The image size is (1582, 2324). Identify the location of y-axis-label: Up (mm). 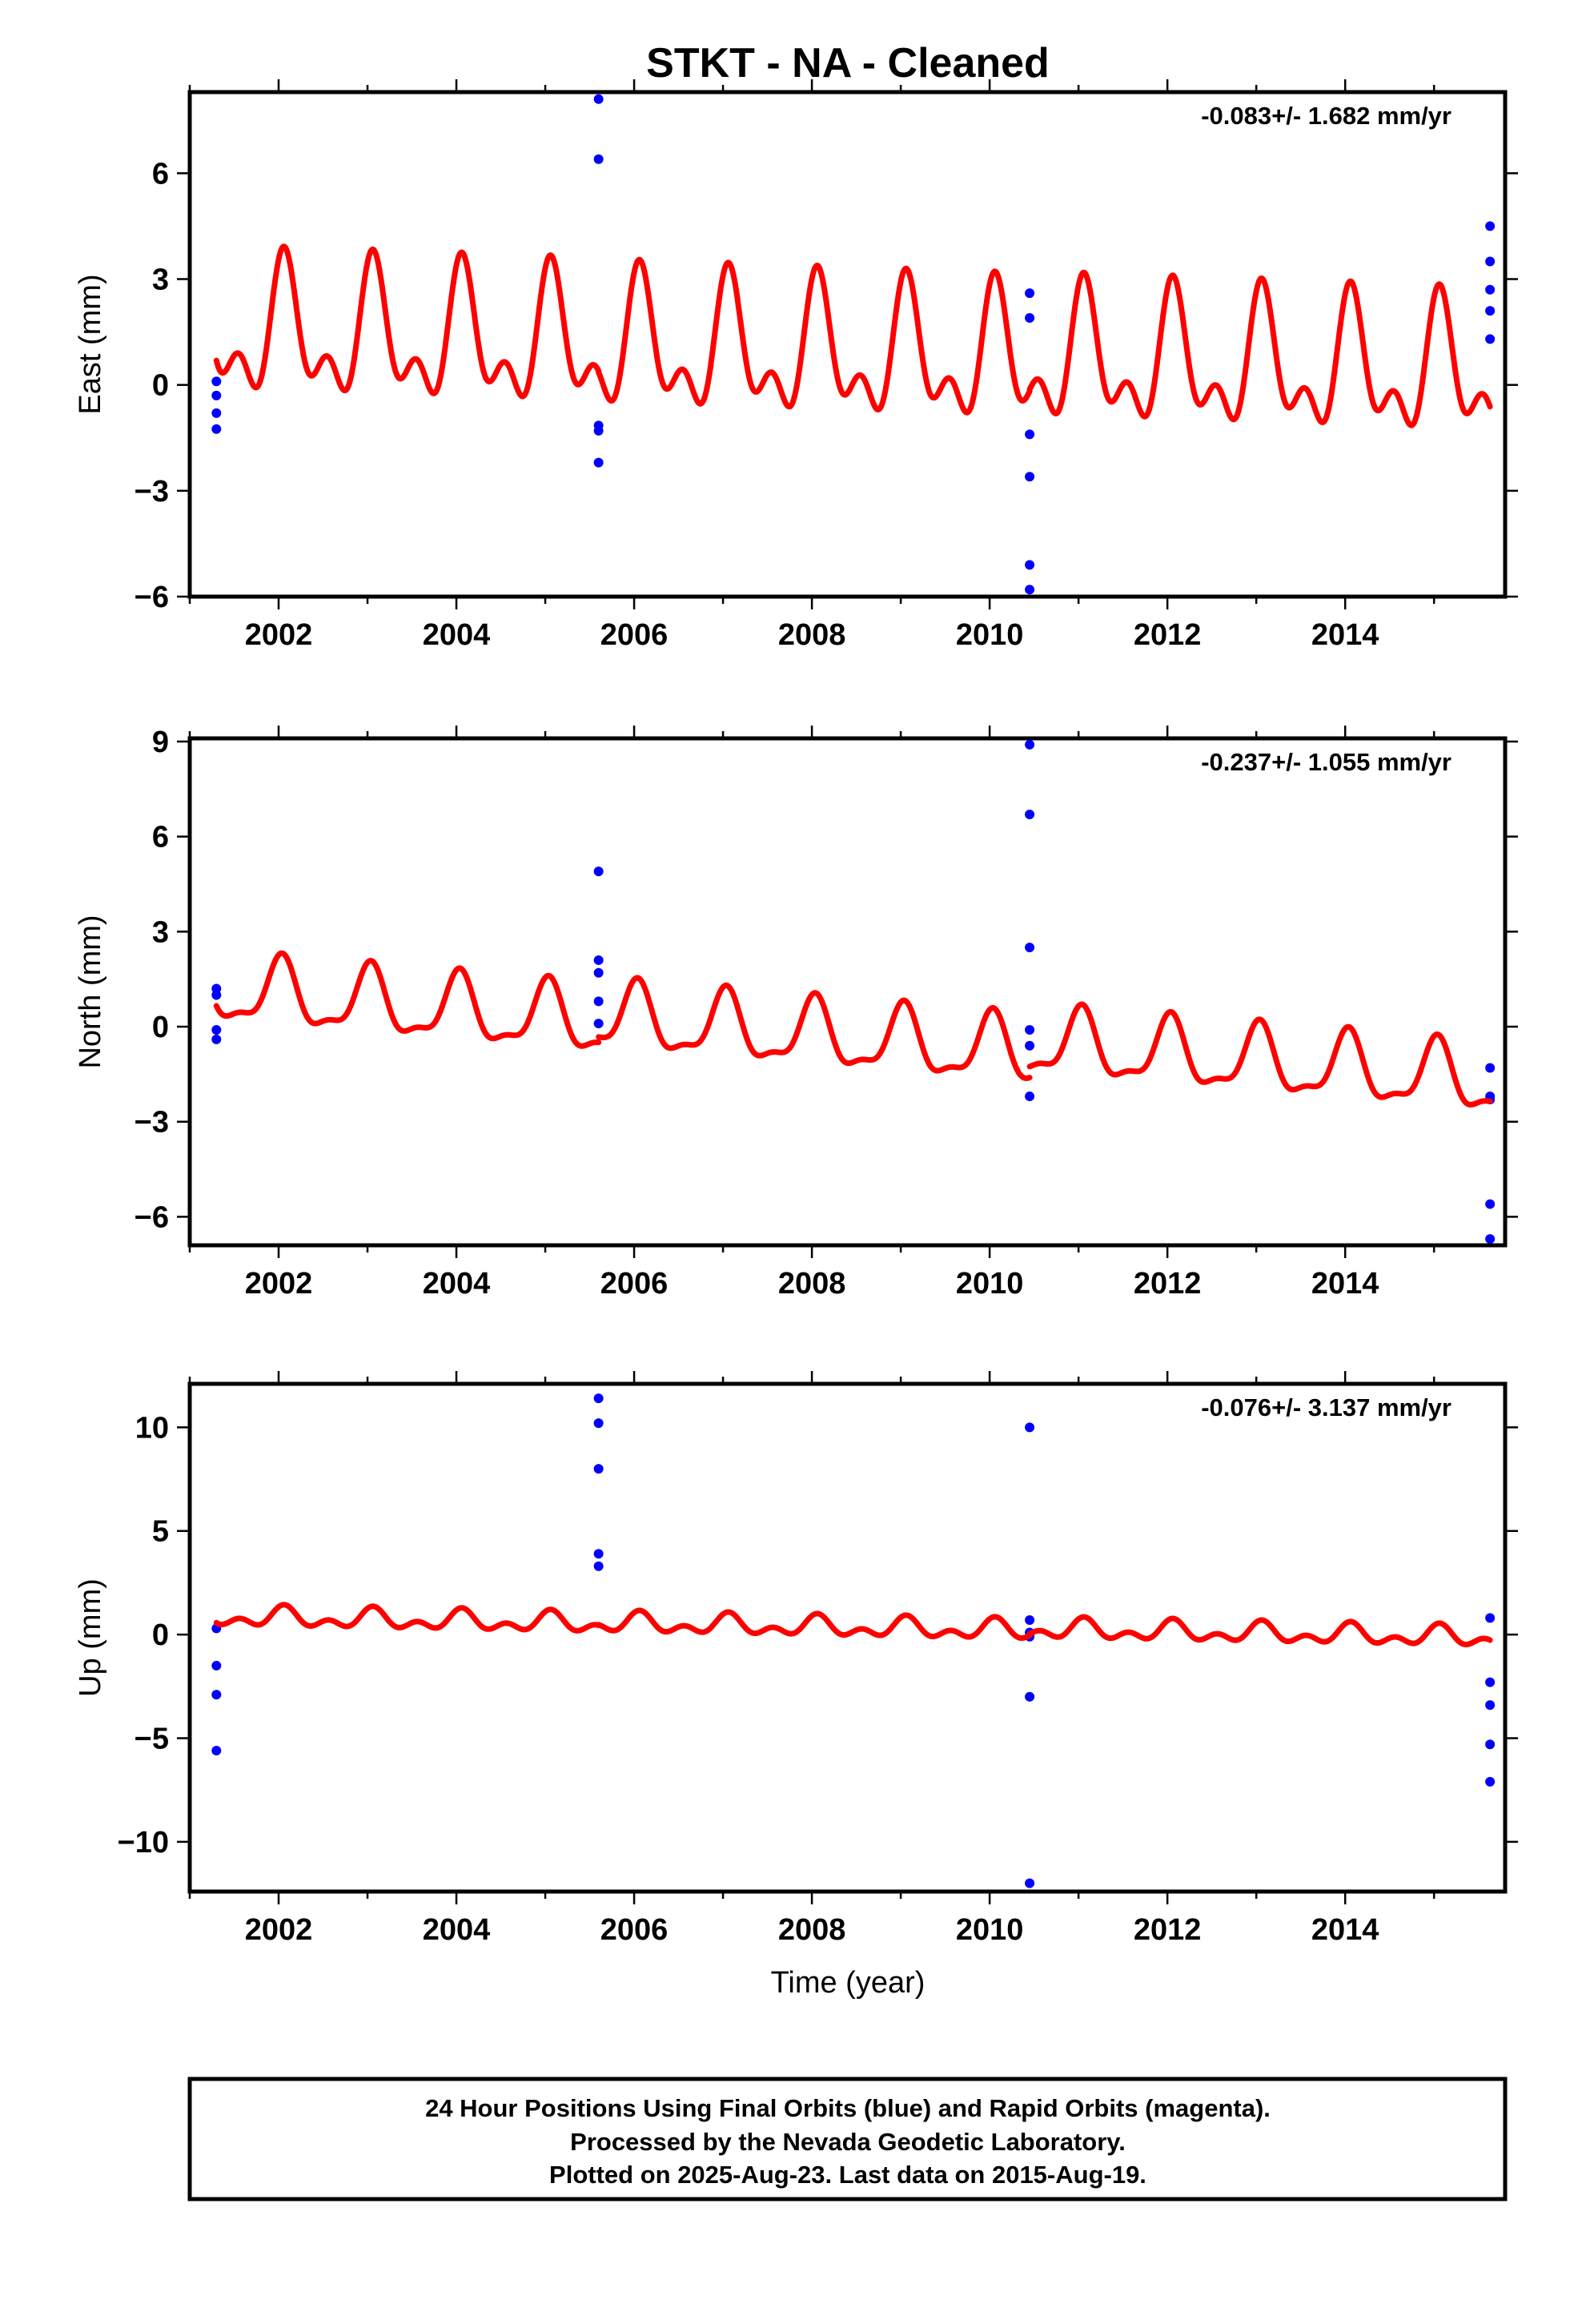
(91, 1637).